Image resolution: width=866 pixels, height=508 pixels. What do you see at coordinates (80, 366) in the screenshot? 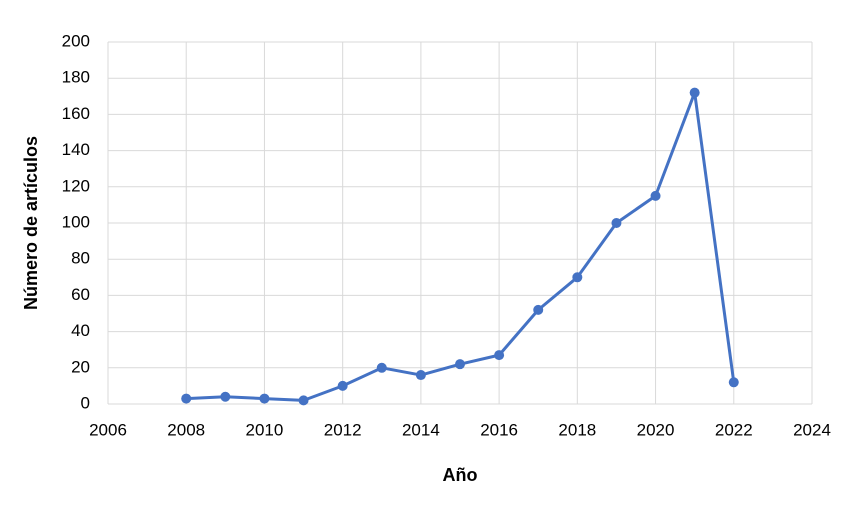
I see `y-tick-label: 20` at bounding box center [80, 366].